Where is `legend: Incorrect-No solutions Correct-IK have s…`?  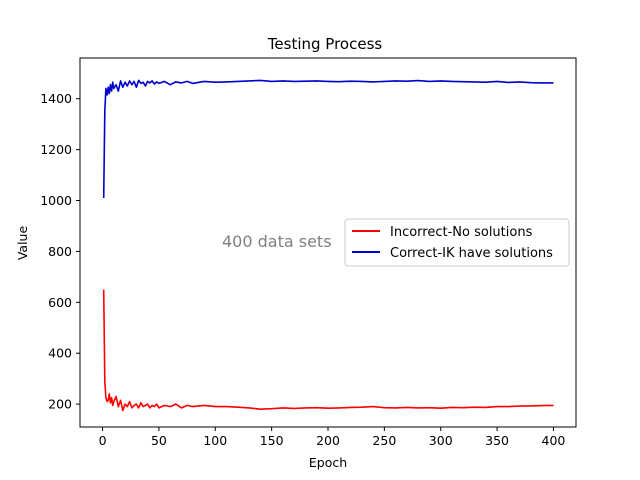 legend: Incorrect-No solutions Correct-IK have s… is located at coordinates (457, 242).